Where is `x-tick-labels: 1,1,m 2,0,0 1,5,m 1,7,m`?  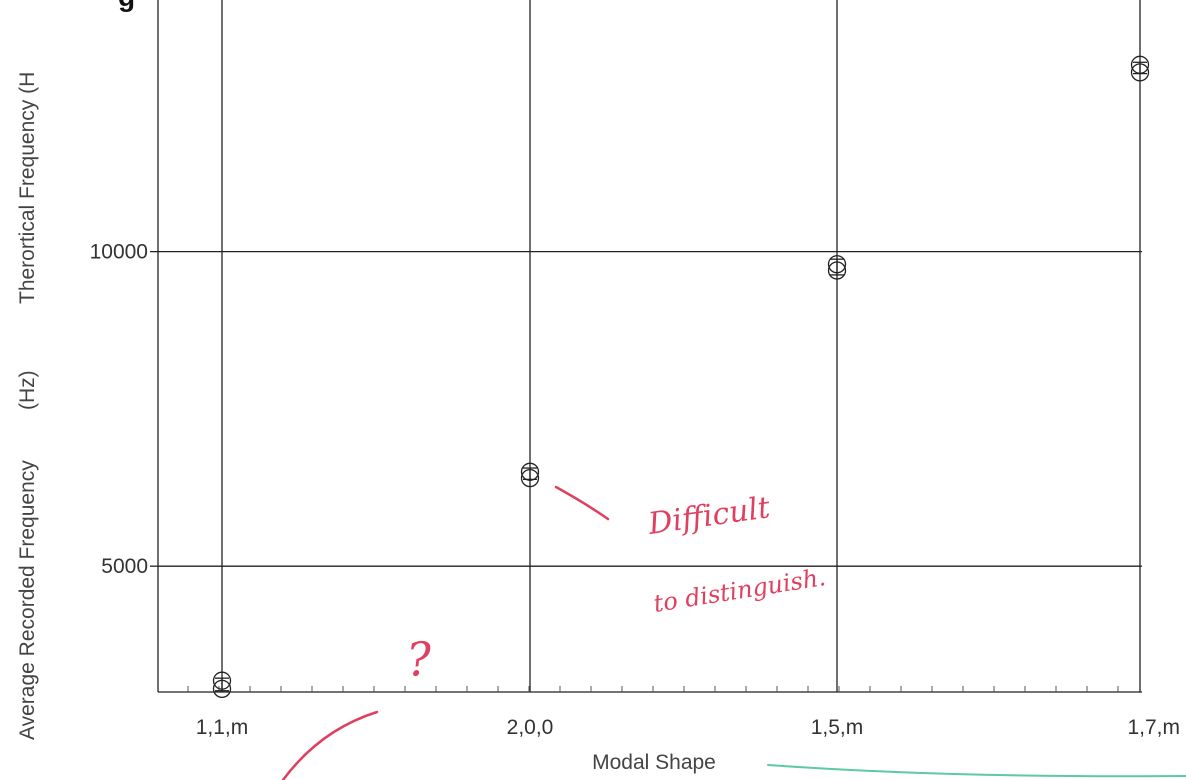
x-tick-labels: 1,1,m 2,0,0 1,5,m 1,7,m is located at coordinates (688, 727).